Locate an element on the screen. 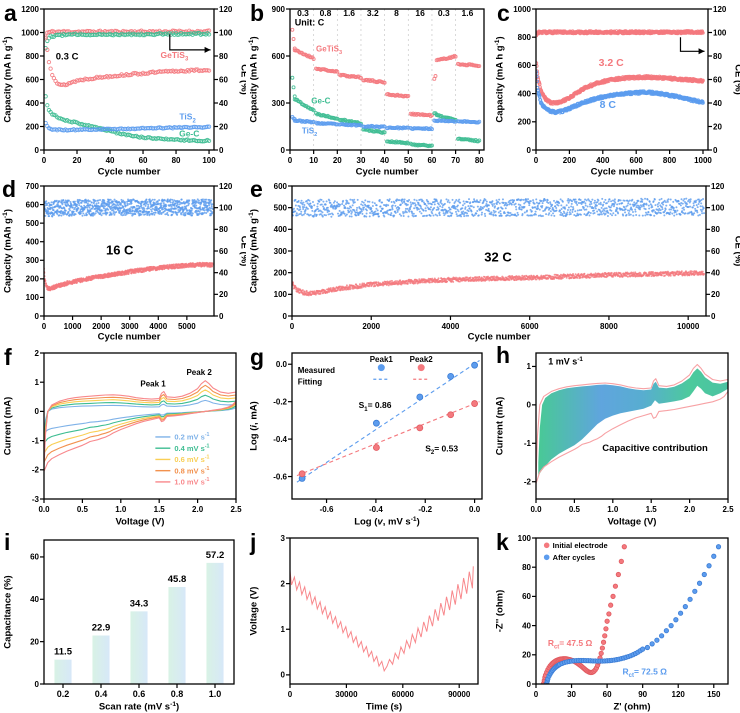  series-after-cycles is located at coordinates (633, 614).